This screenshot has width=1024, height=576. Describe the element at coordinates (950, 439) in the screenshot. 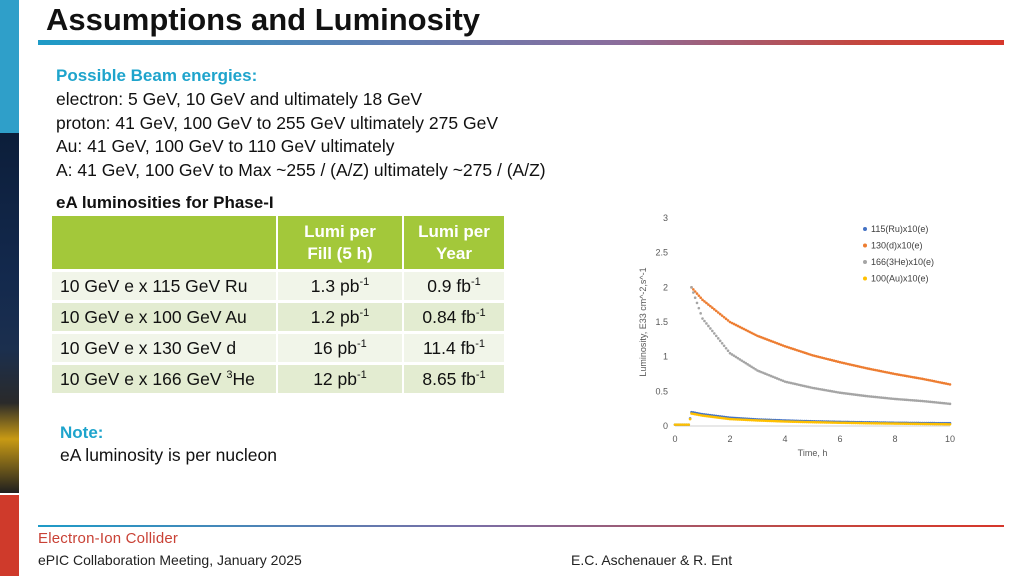

I see `x-tick-label: 10` at that location.